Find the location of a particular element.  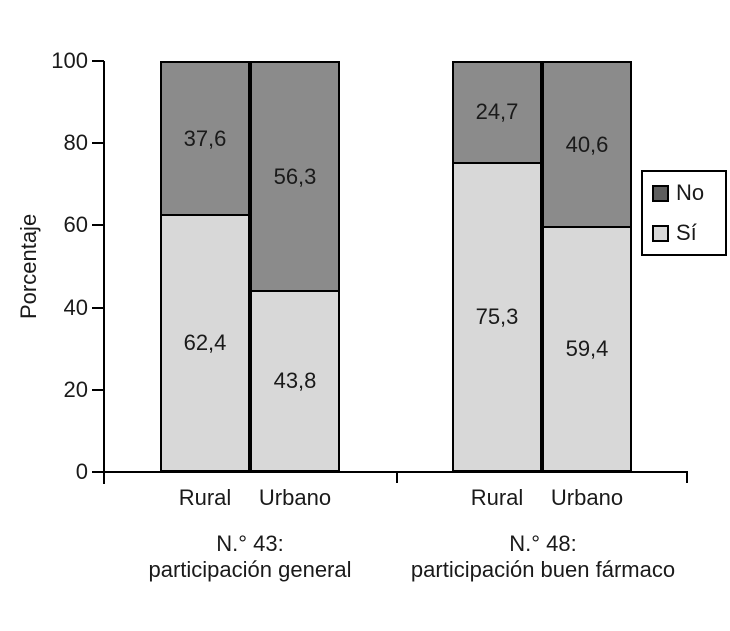

bar-segment-no: 24,7 is located at coordinates (497, 113).